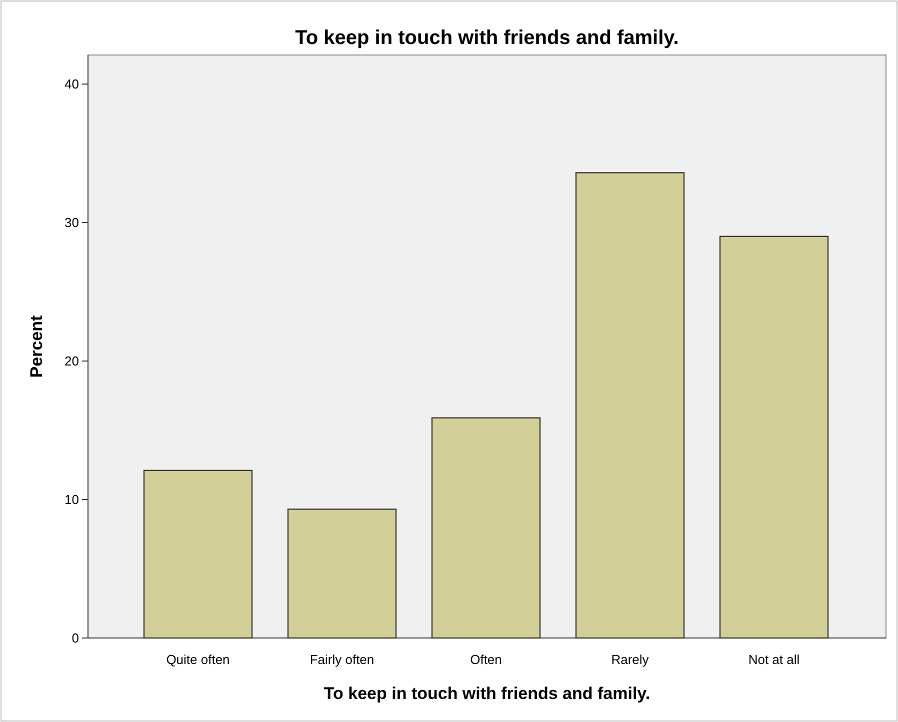 Image resolution: width=898 pixels, height=722 pixels. I want to click on x-tick-label: Not at all, so click(774, 659).